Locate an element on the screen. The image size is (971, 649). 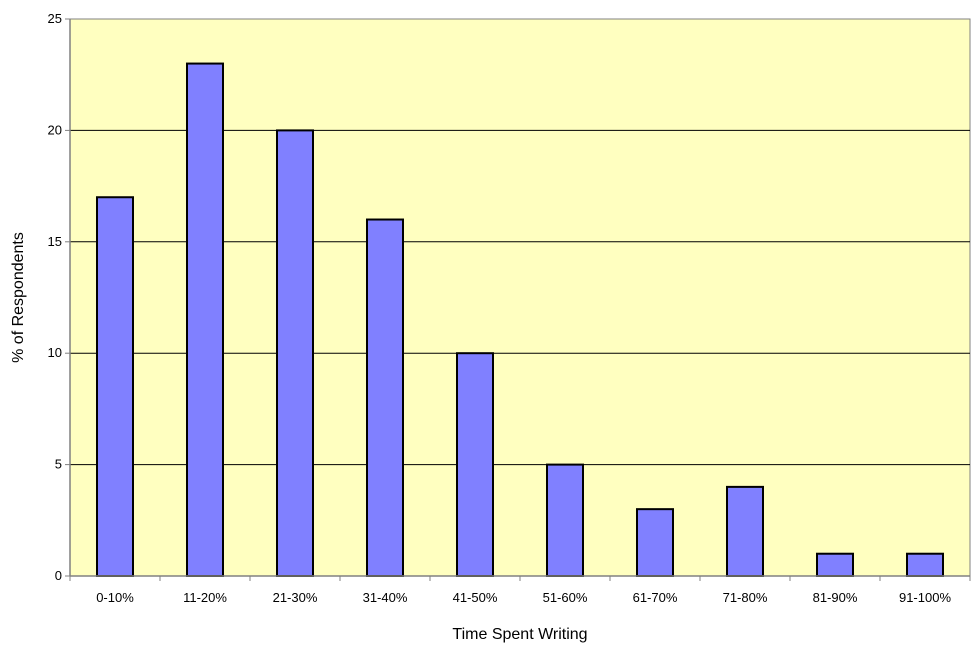
x-tick-label: 0-10% is located at coordinates (115, 597).